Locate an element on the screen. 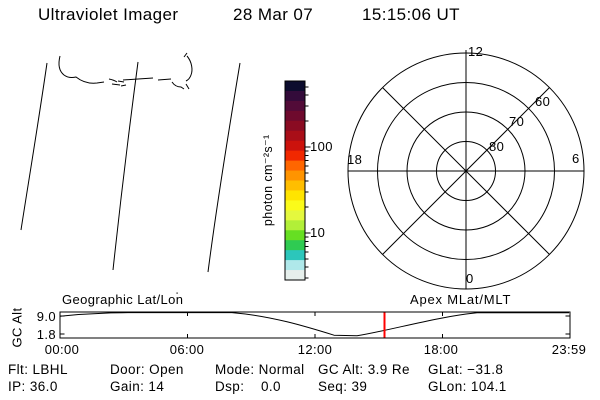 Image resolution: width=600 pixels, height=400 pixels. xtick-label-0600: 06:00 is located at coordinates (187, 349).